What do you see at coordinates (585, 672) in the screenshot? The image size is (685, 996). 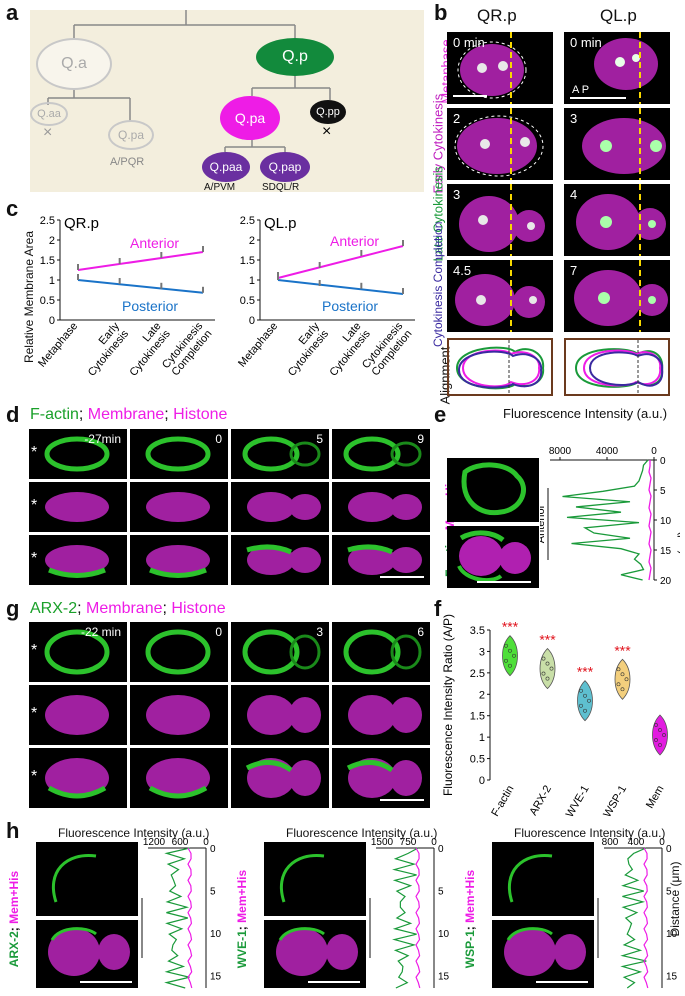 I see `panel-f-sig-2: ***` at bounding box center [585, 672].